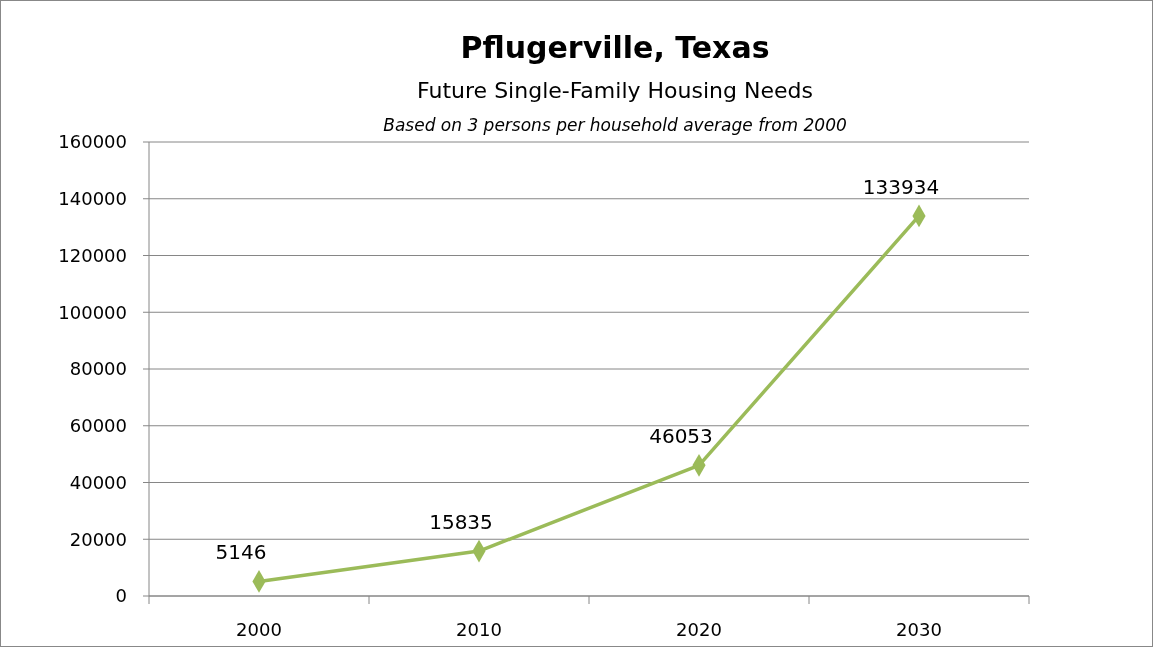  Describe the element at coordinates (98, 539) in the screenshot. I see `y-tick-label: 20000` at that location.